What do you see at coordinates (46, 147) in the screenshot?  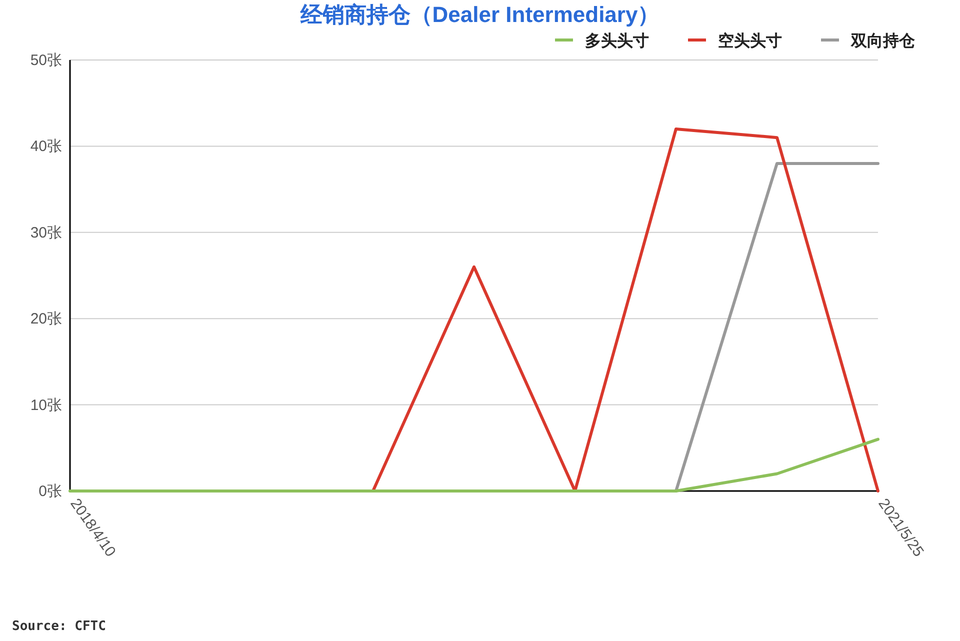 I see `y-tick-label: 40张` at bounding box center [46, 147].